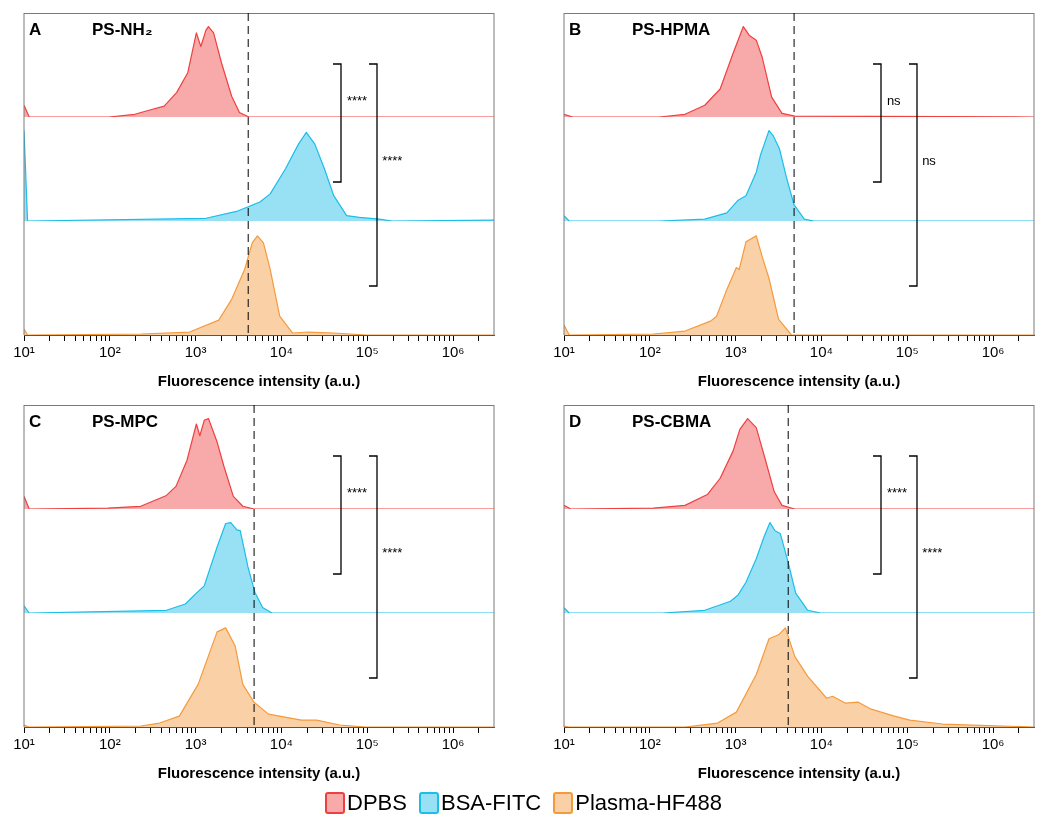  I want to click on legend-label: BSA-FITC, so click(491, 803).